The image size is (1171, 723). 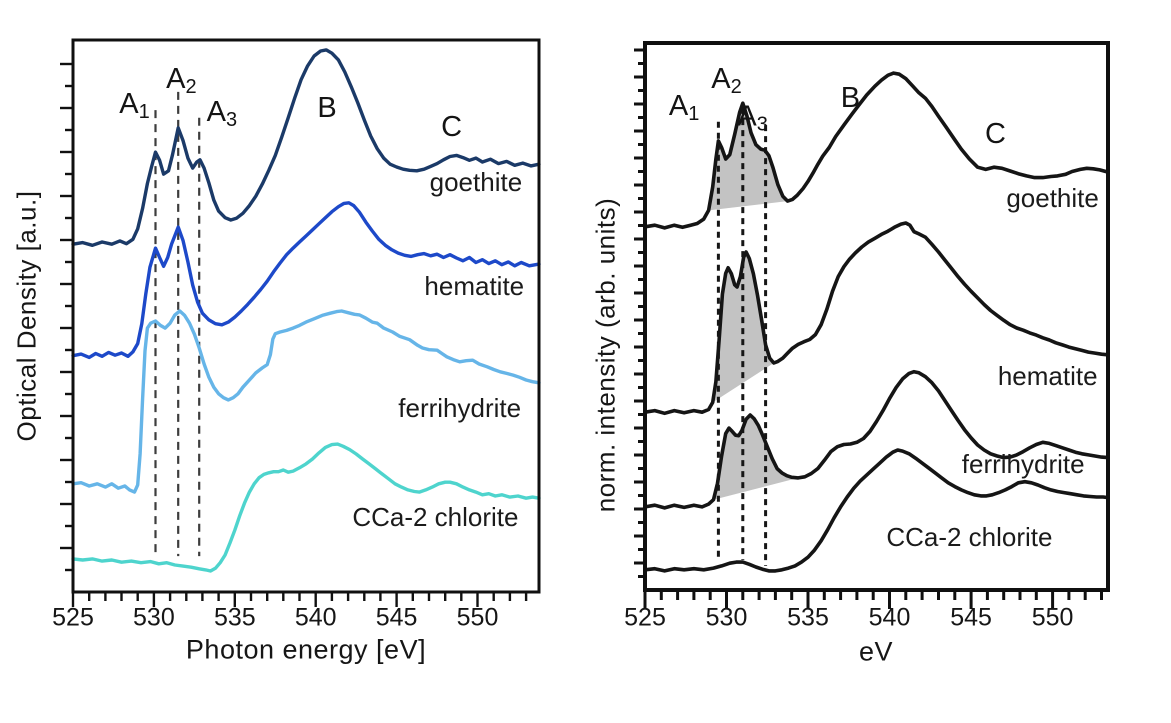 What do you see at coordinates (1053, 618) in the screenshot?
I see `x-tick-label-550-right: 550` at bounding box center [1053, 618].